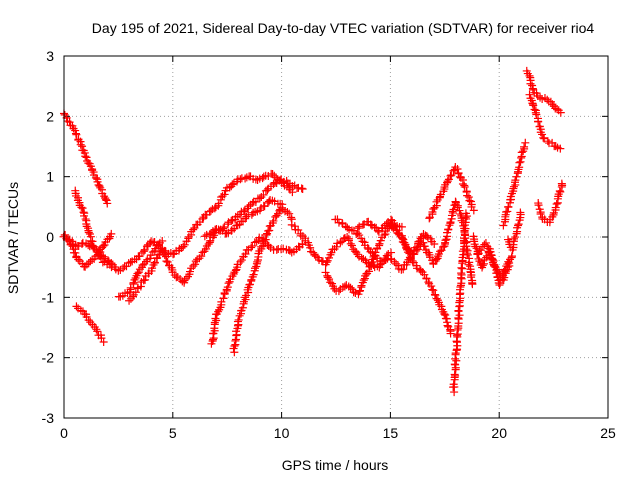  What do you see at coordinates (48, 418) in the screenshot?
I see `y-tick-label: -3` at bounding box center [48, 418].